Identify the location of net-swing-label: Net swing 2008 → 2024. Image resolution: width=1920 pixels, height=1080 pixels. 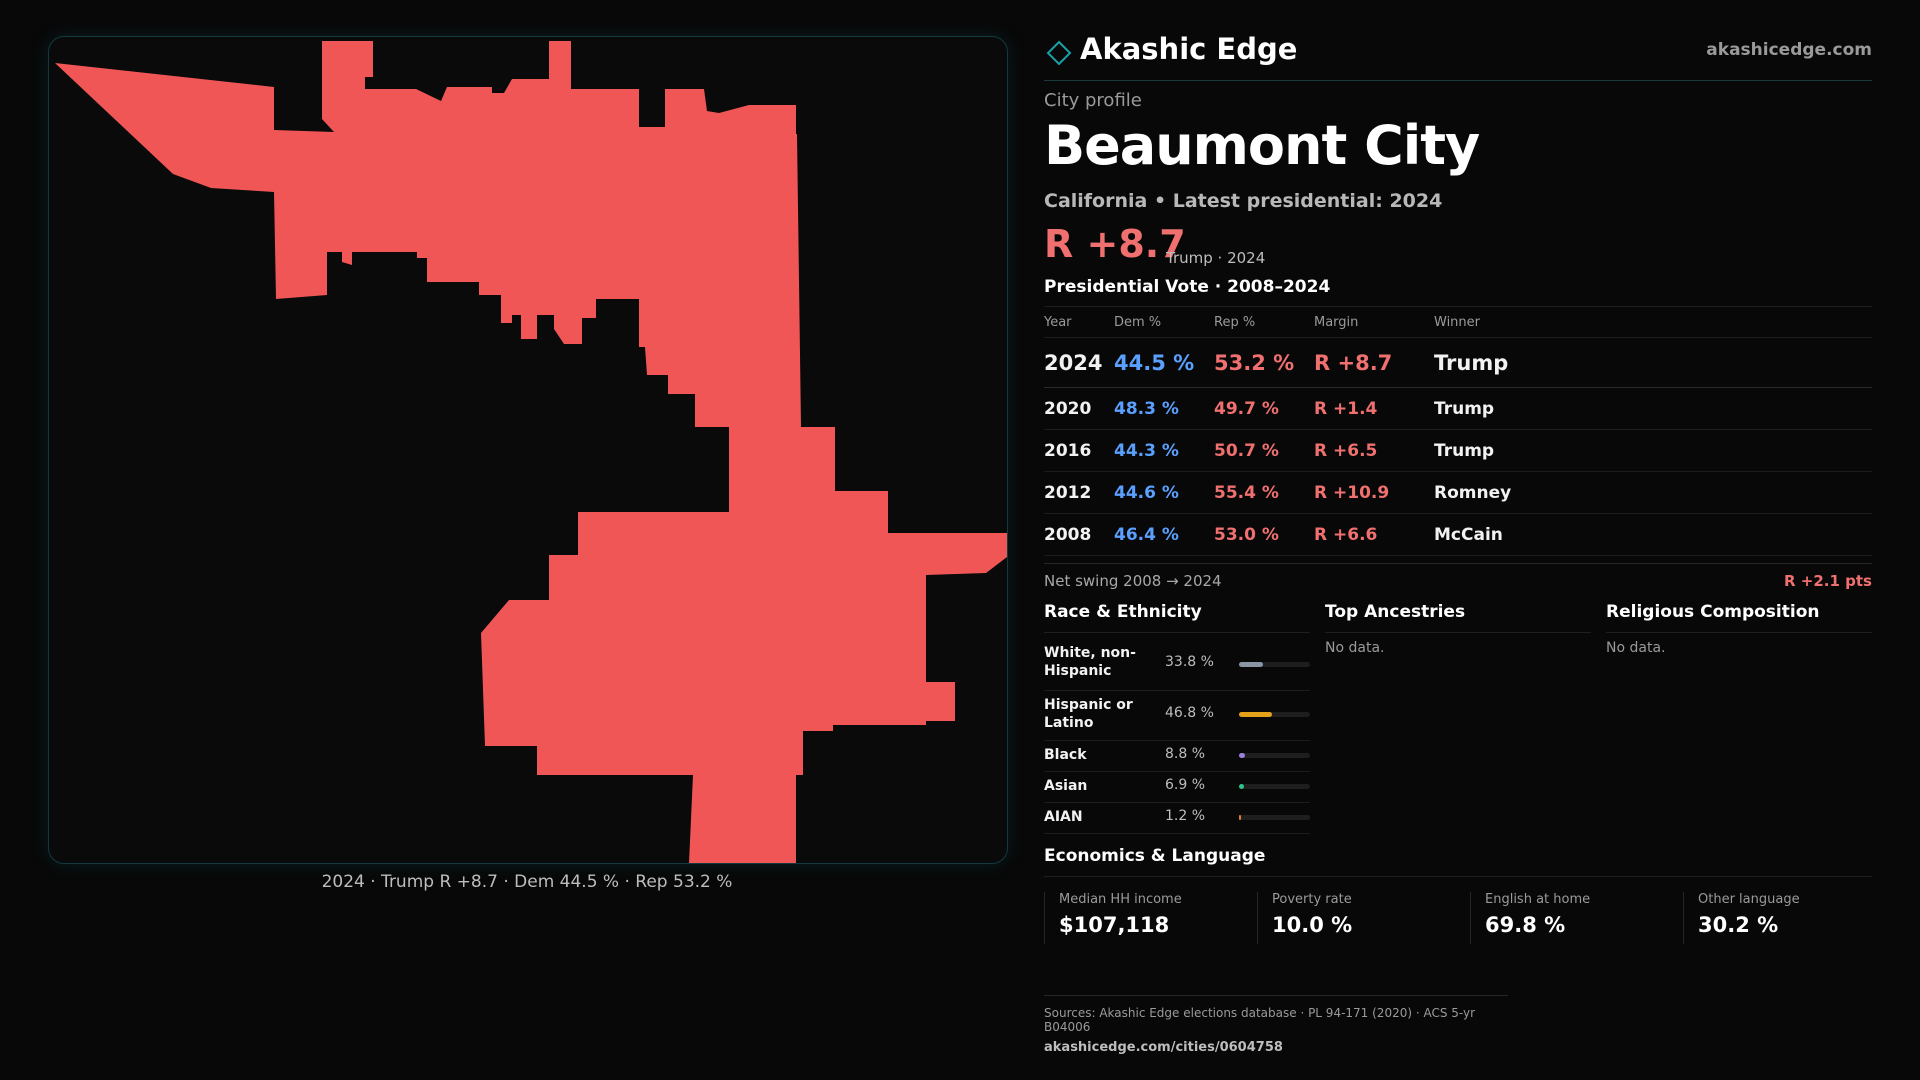
(1133, 581).